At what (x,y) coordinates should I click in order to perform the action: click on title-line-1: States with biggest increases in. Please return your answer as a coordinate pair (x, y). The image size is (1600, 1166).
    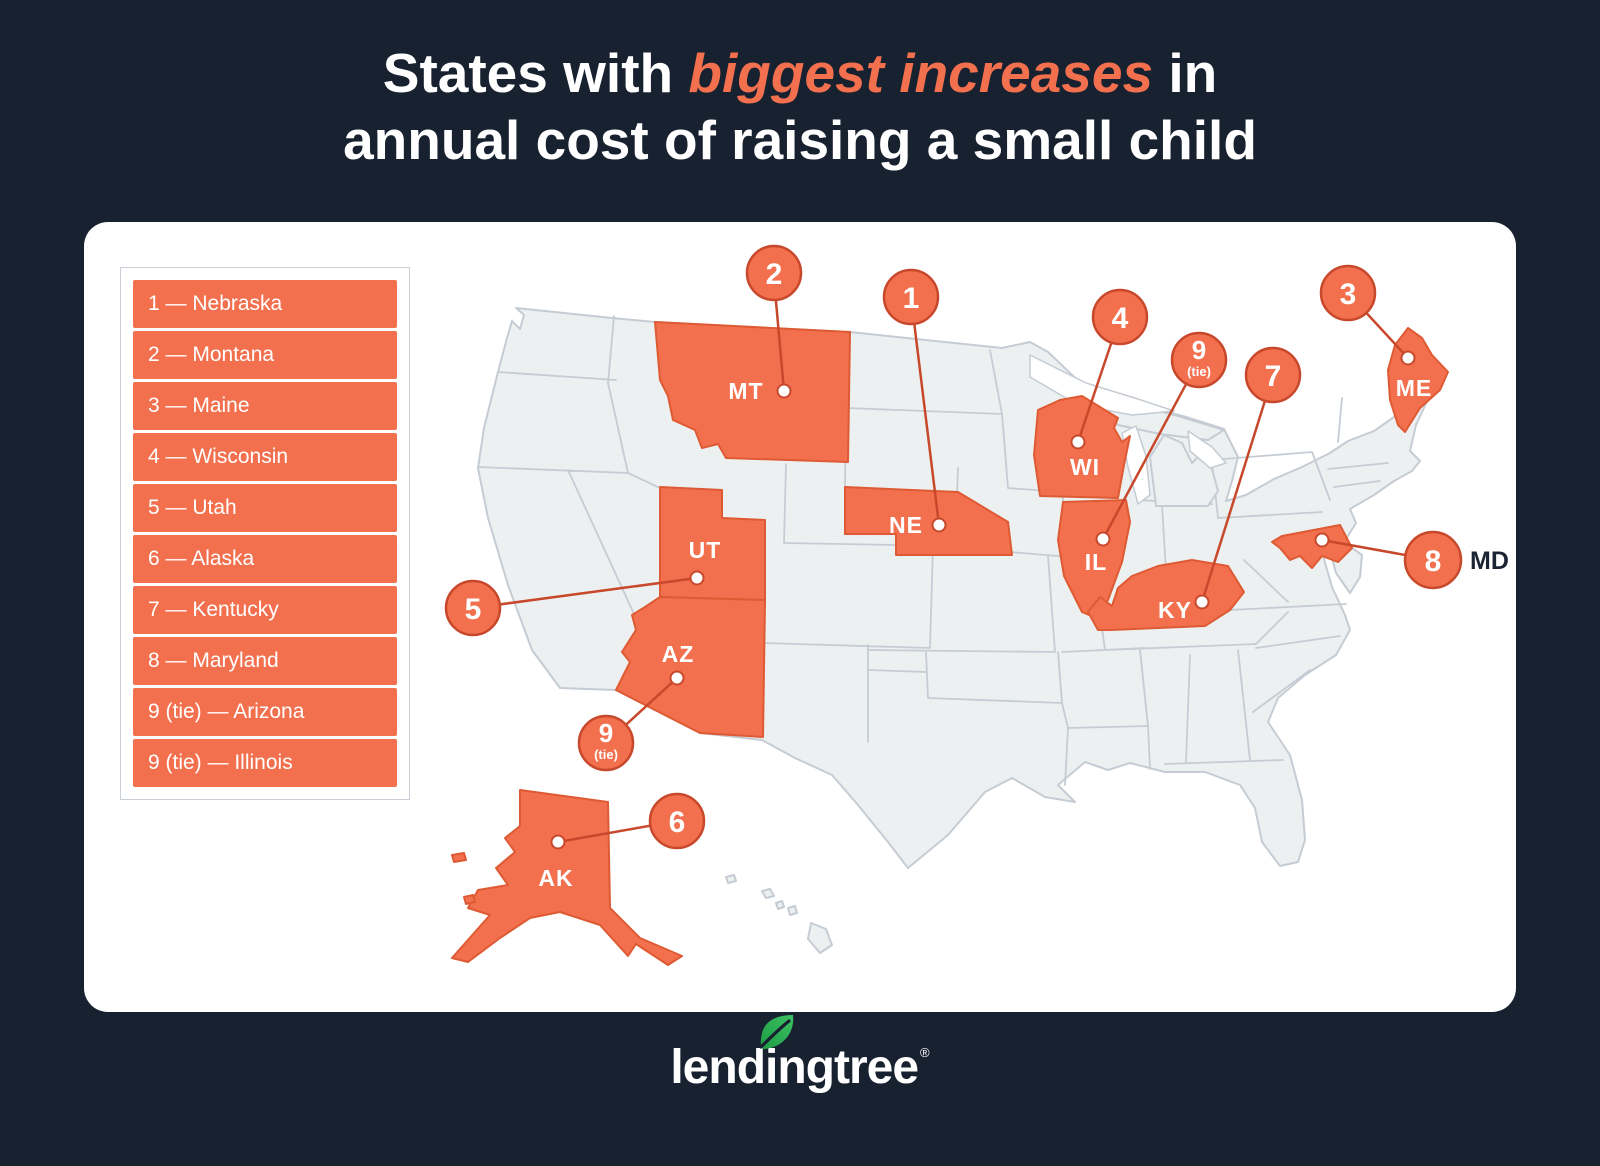
    Looking at the image, I should click on (800, 73).